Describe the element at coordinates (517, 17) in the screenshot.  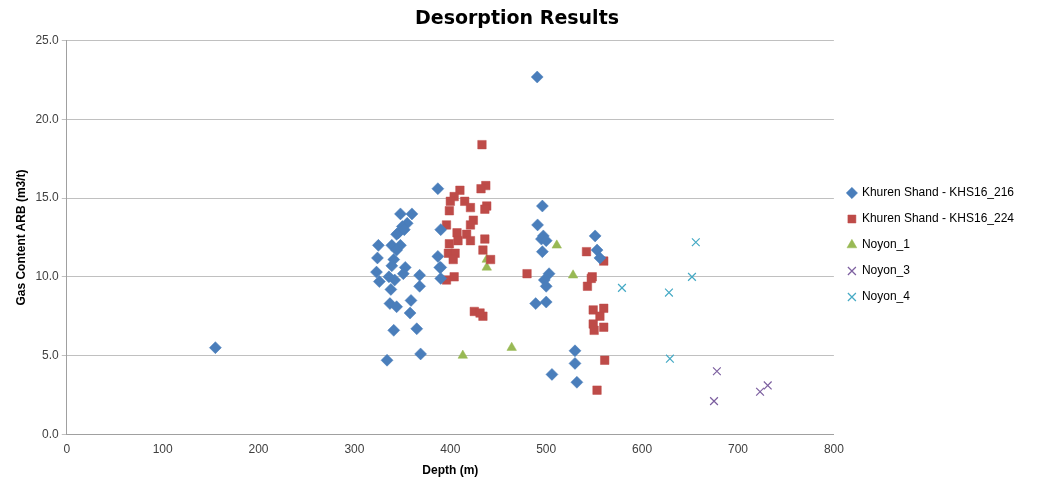
I see `chart-title: Desorption Results` at that location.